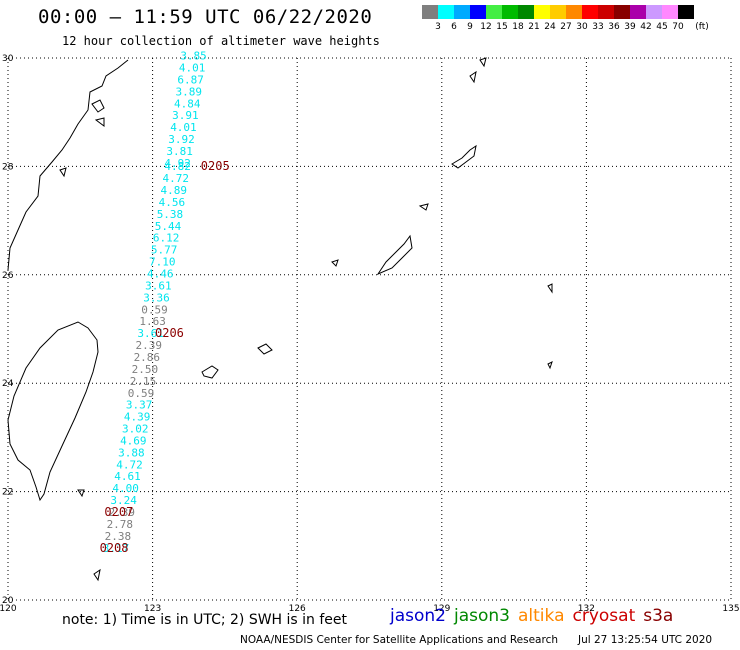  I want to click on swh-value: 2.38, so click(118, 536).